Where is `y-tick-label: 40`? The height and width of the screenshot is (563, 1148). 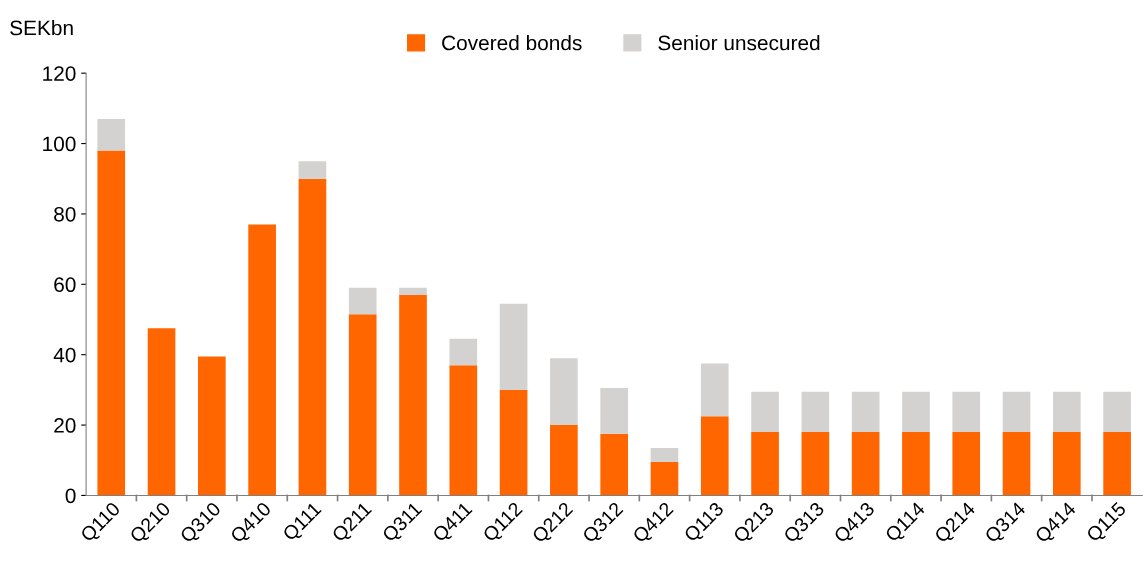 y-tick-label: 40 is located at coordinates (64, 355).